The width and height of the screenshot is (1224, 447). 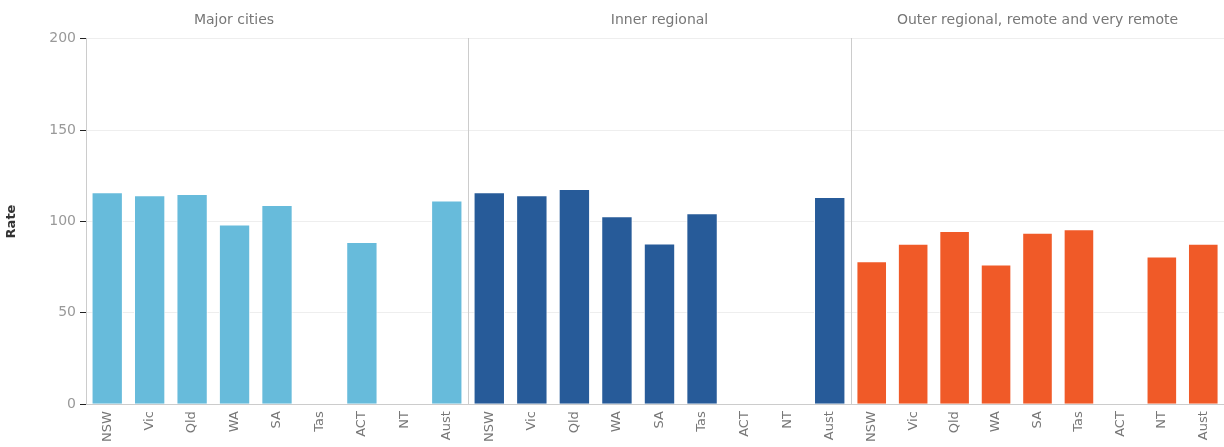 What do you see at coordinates (62, 37) in the screenshot?
I see `y-tick-label: 200` at bounding box center [62, 37].